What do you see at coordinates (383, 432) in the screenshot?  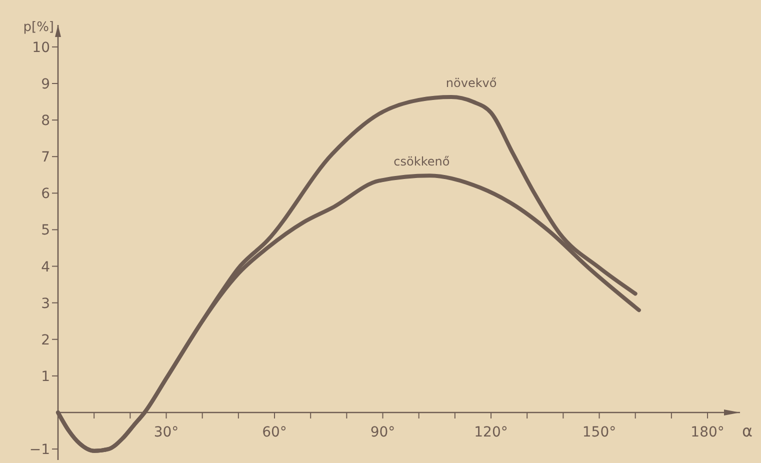 I see `x-tick-label: 90°` at bounding box center [383, 432].